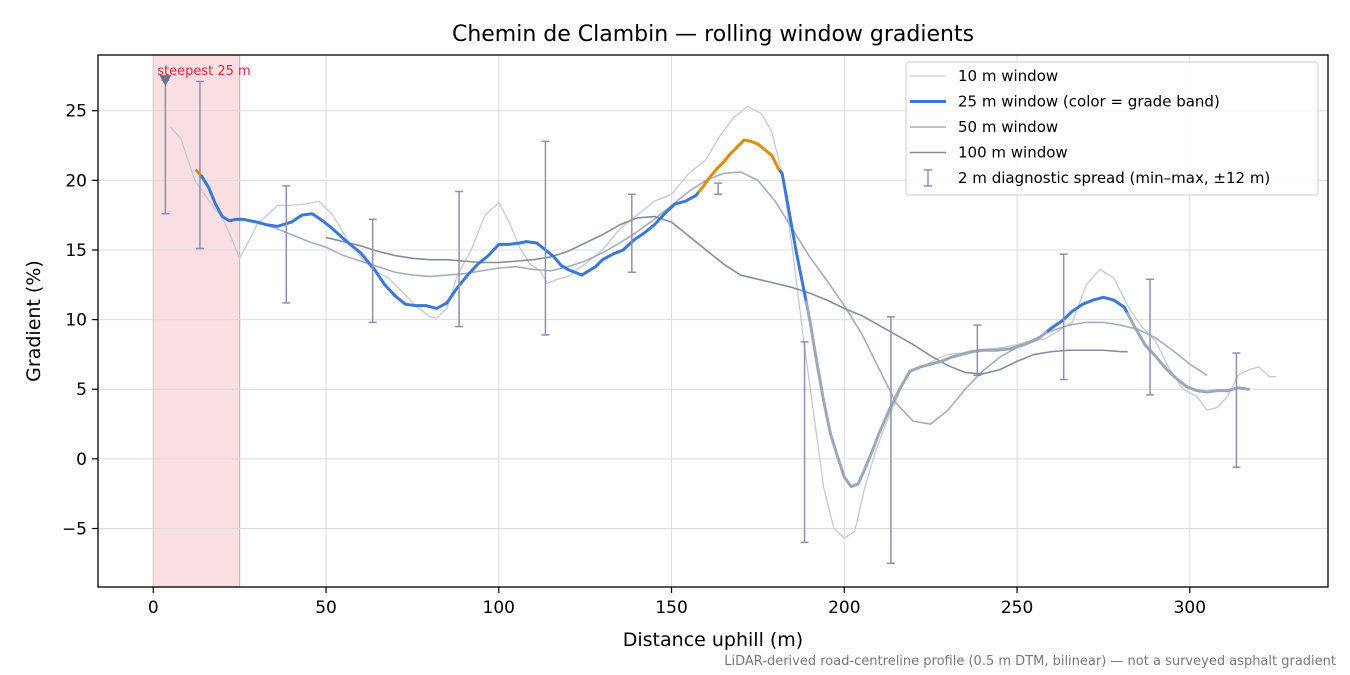 Image resolution: width=1350 pixels, height=675 pixels. I want to click on x-tick-label: 50, so click(326, 608).